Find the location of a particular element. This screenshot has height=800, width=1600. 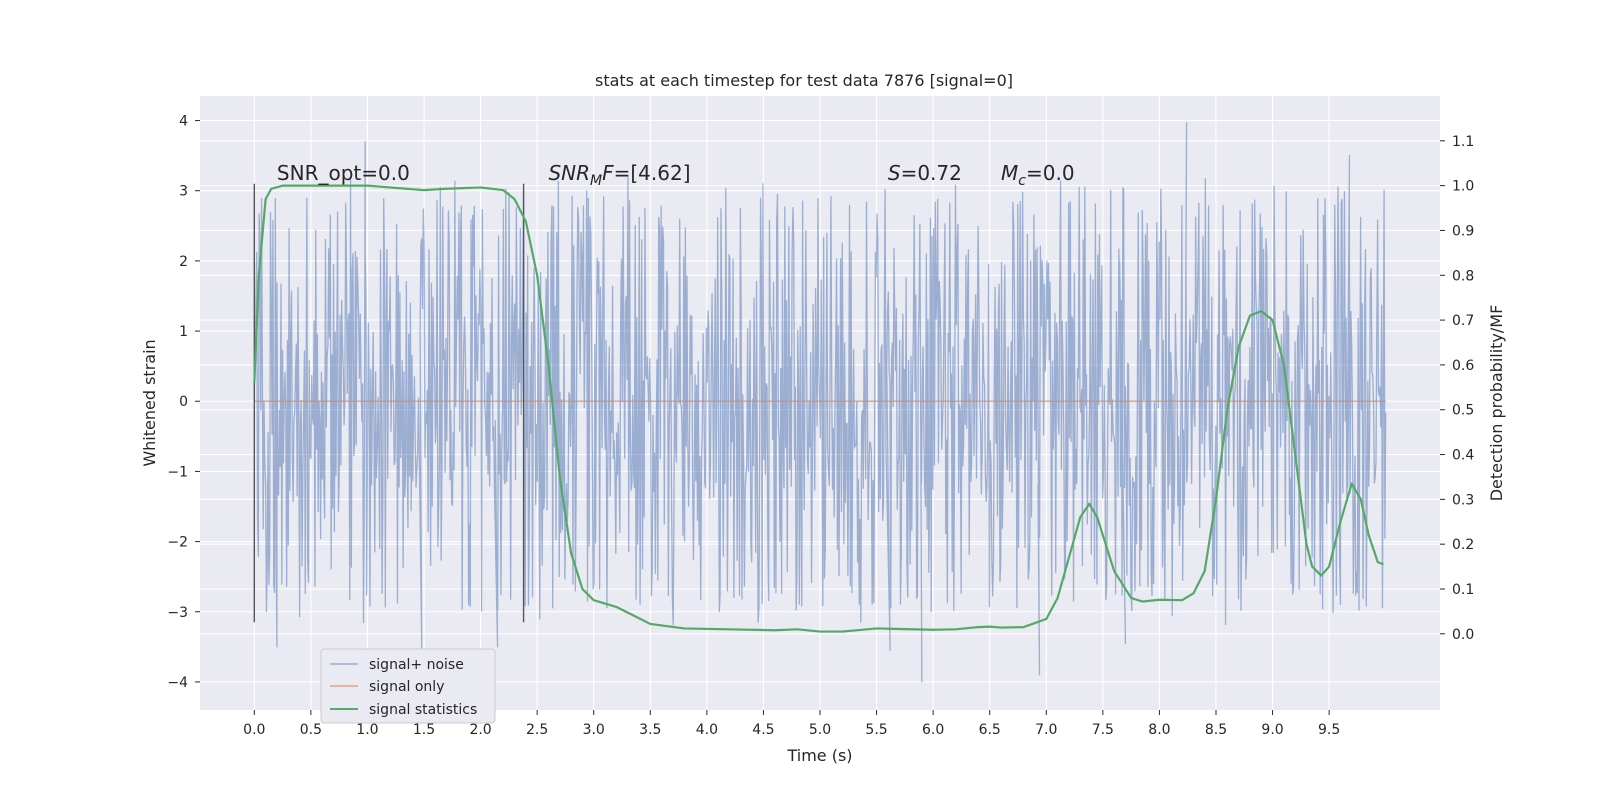

annotation-part: SNR is located at coordinates (569, 173).